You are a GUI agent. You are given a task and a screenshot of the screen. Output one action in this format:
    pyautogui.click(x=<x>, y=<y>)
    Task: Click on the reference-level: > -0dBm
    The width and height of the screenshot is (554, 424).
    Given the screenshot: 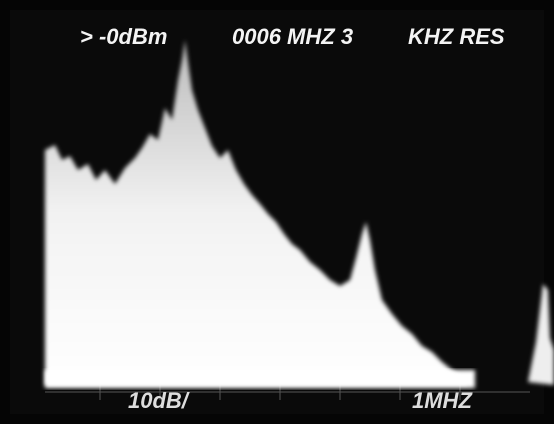 What is the action you would take?
    pyautogui.click(x=123, y=36)
    